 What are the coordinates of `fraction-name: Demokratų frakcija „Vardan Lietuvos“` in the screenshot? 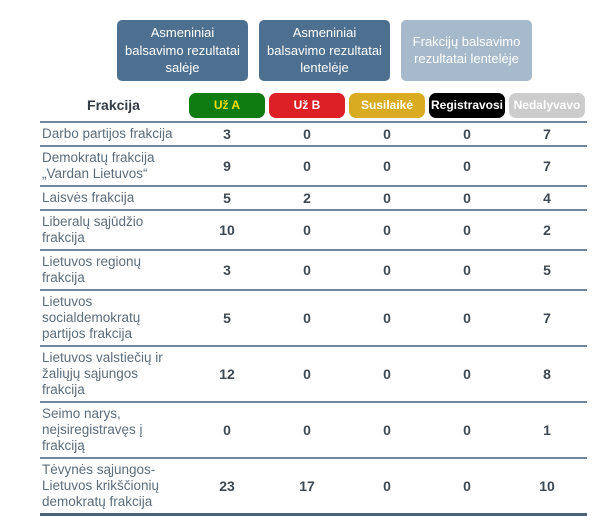 It's located at (98, 165).